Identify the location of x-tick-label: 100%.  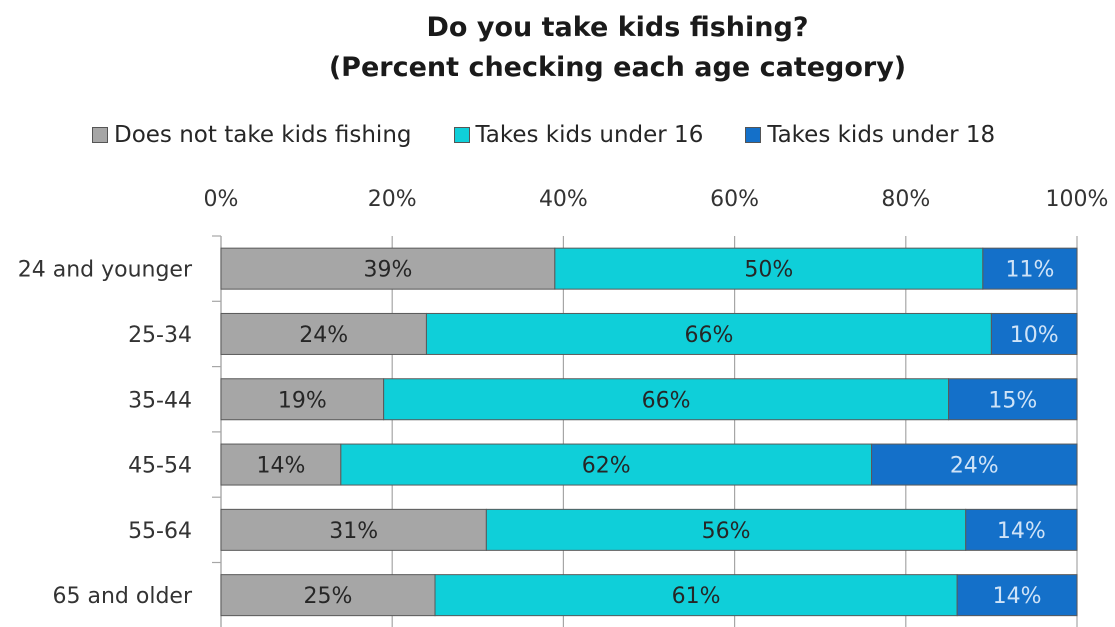
(1077, 199).